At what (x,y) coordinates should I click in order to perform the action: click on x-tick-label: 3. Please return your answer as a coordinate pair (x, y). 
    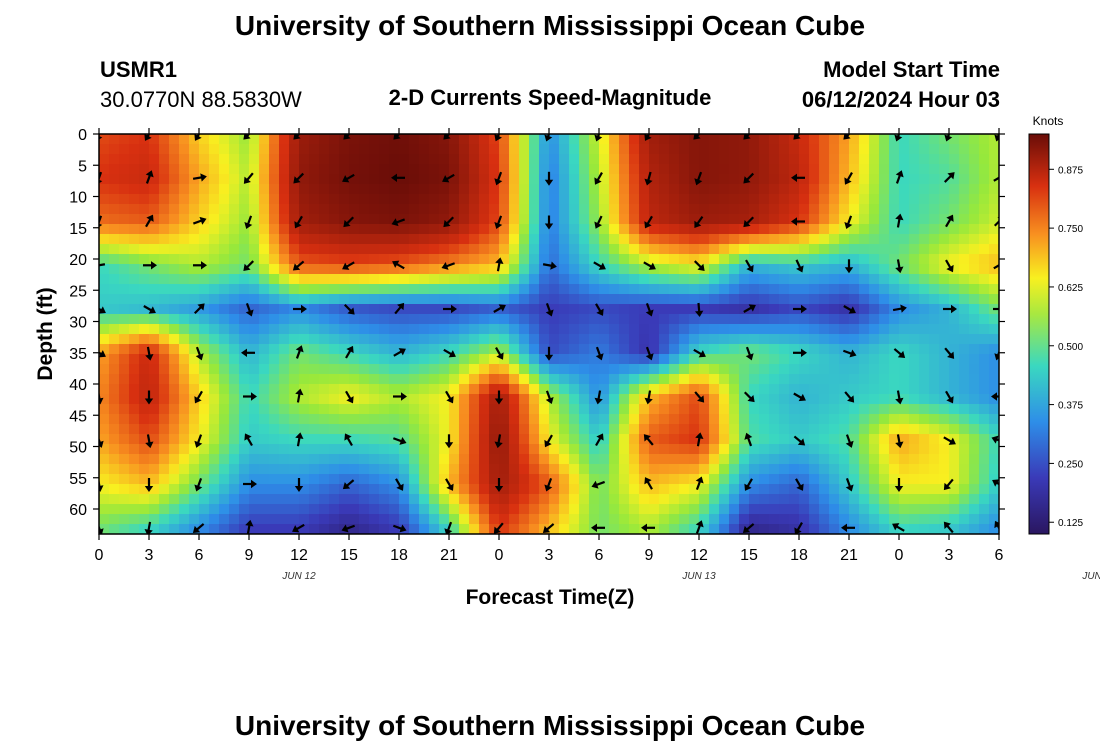
    Looking at the image, I should click on (949, 555).